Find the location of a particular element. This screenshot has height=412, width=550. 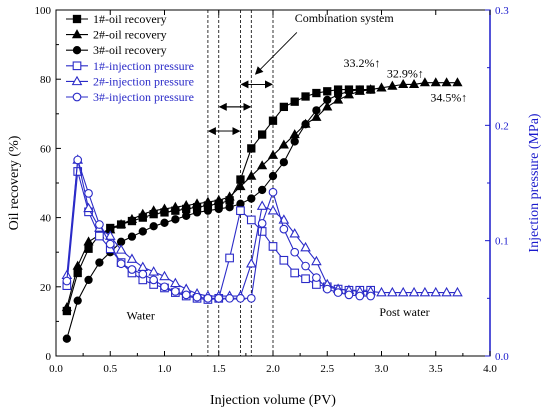

x-axis-title: Injection volume (PV) is located at coordinates (273, 400).